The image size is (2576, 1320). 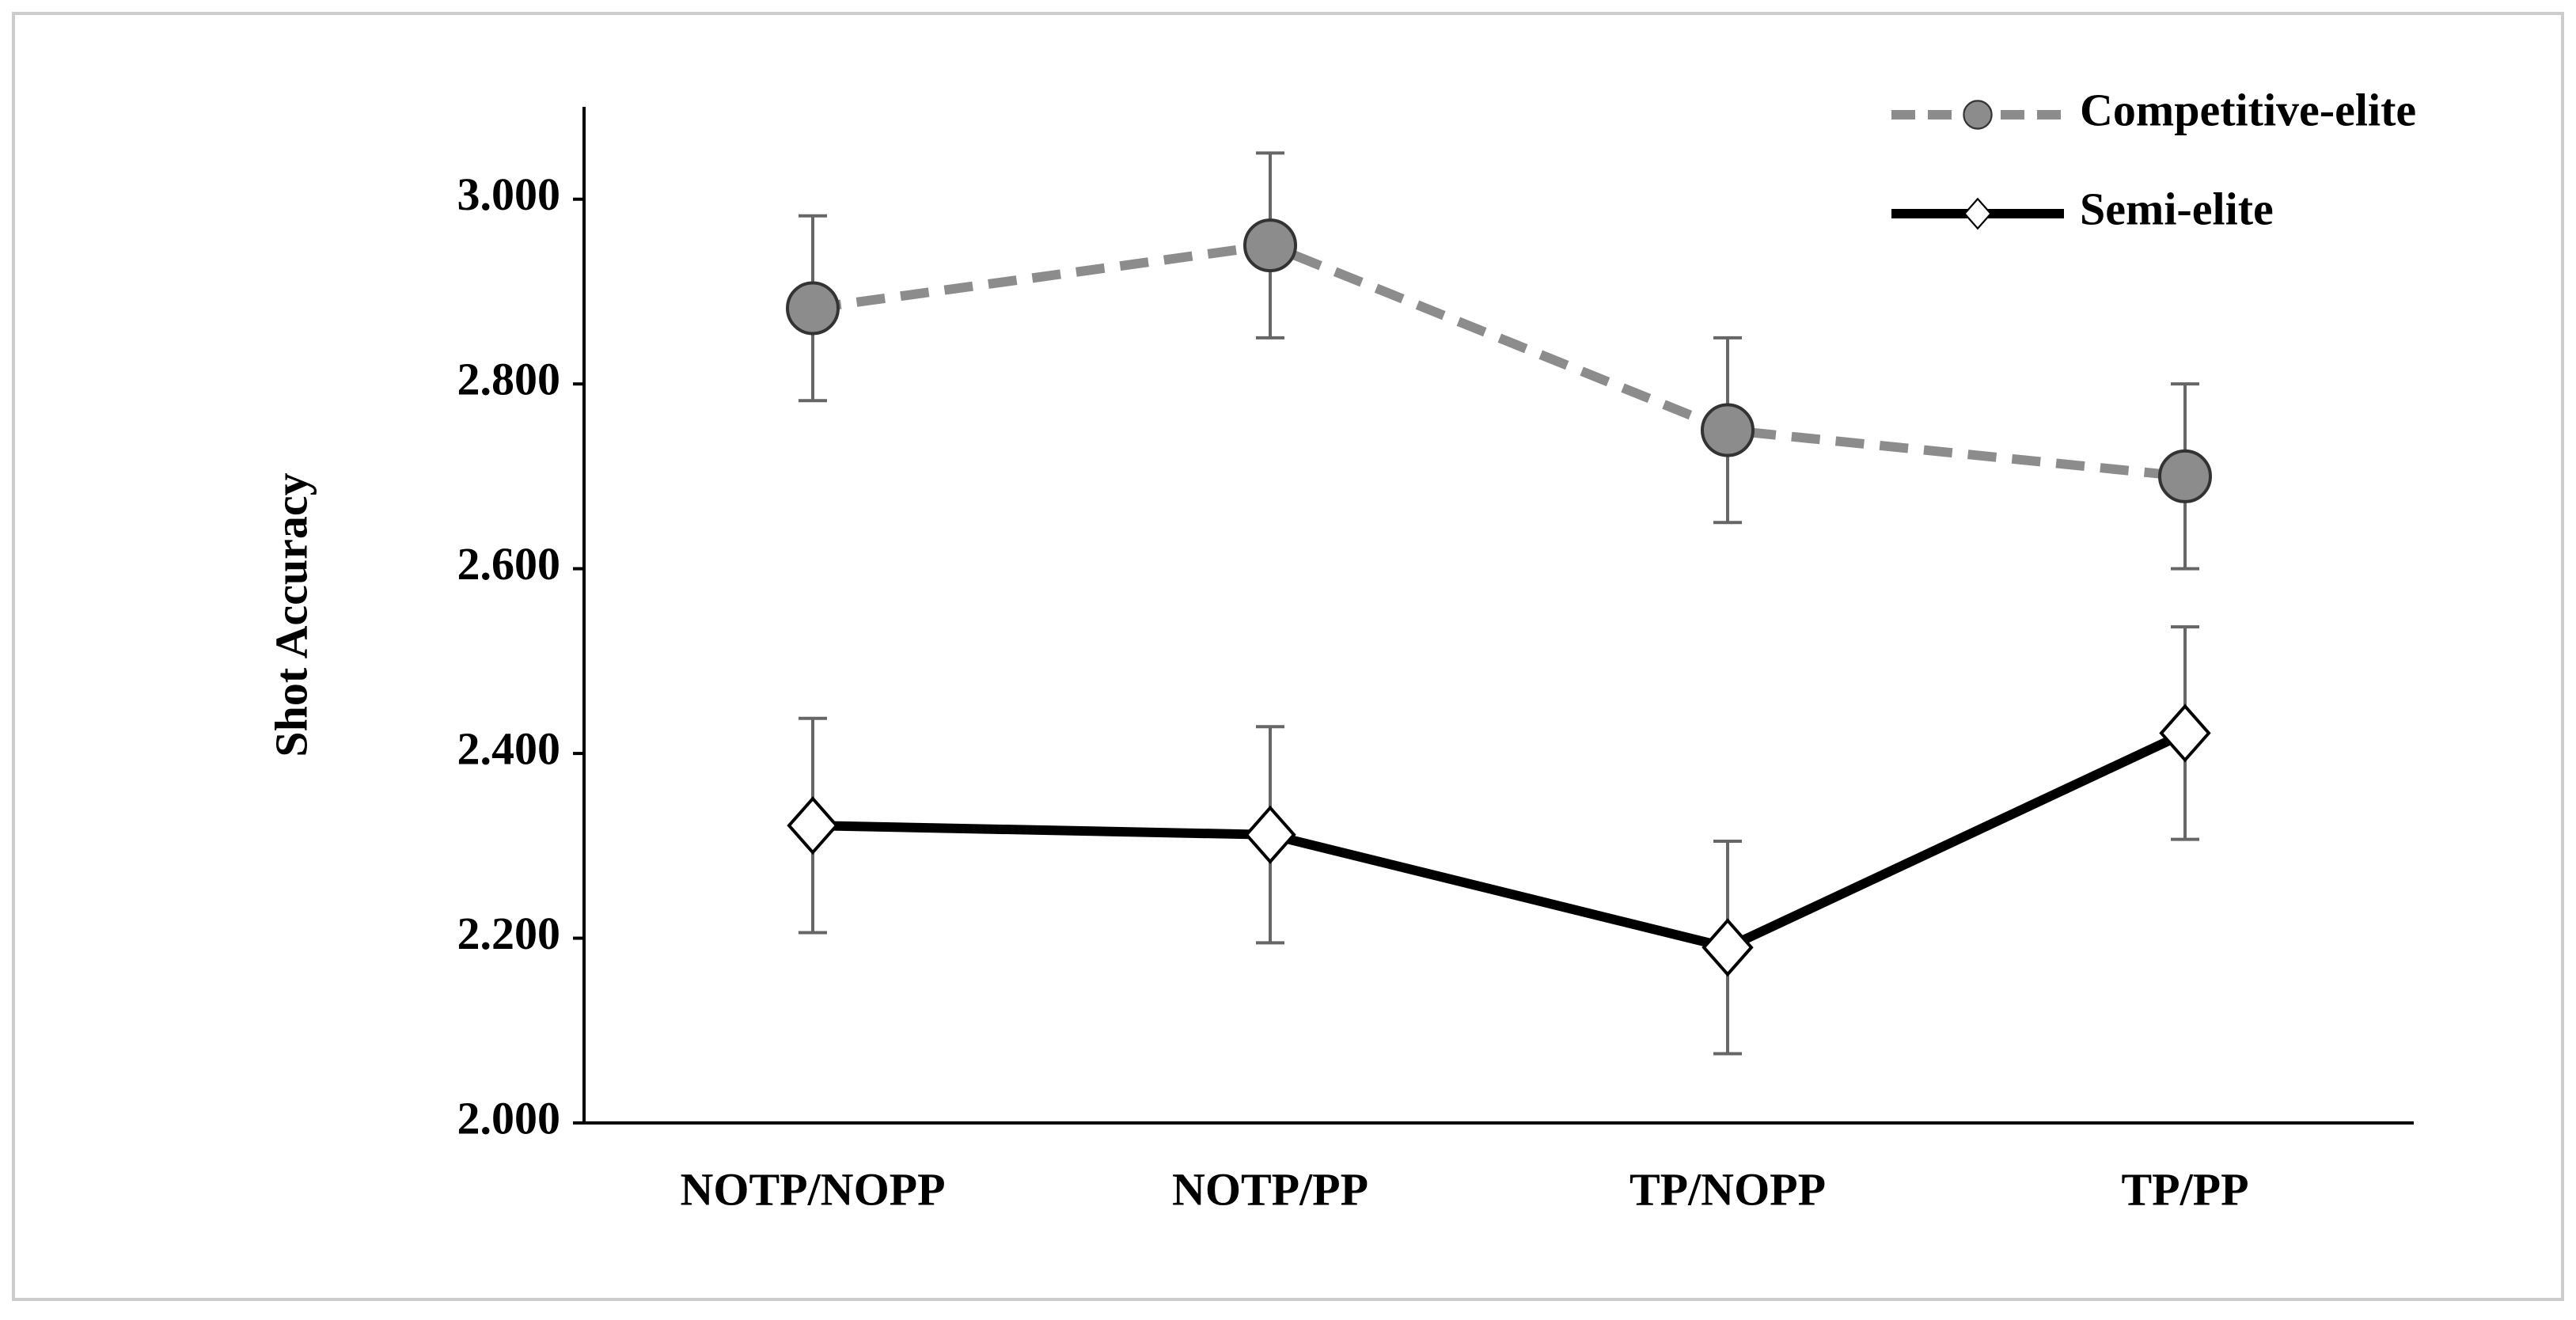 What do you see at coordinates (812, 1189) in the screenshot?
I see `x-tick-label: NOTP/NOPP` at bounding box center [812, 1189].